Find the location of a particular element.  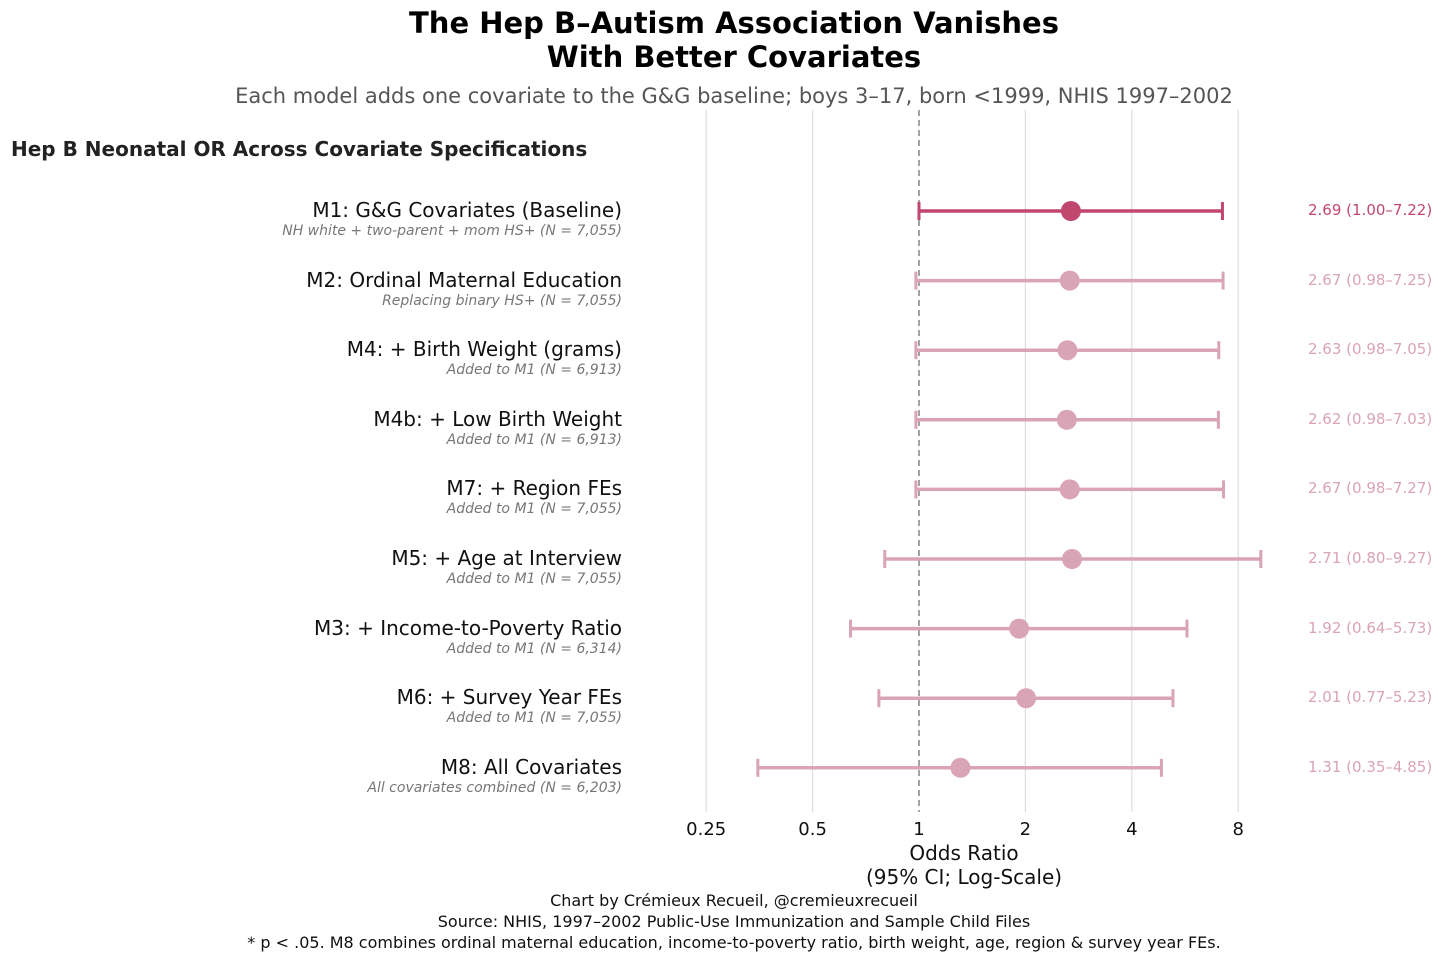

model-name: M8: All Covariates is located at coordinates (531, 766).